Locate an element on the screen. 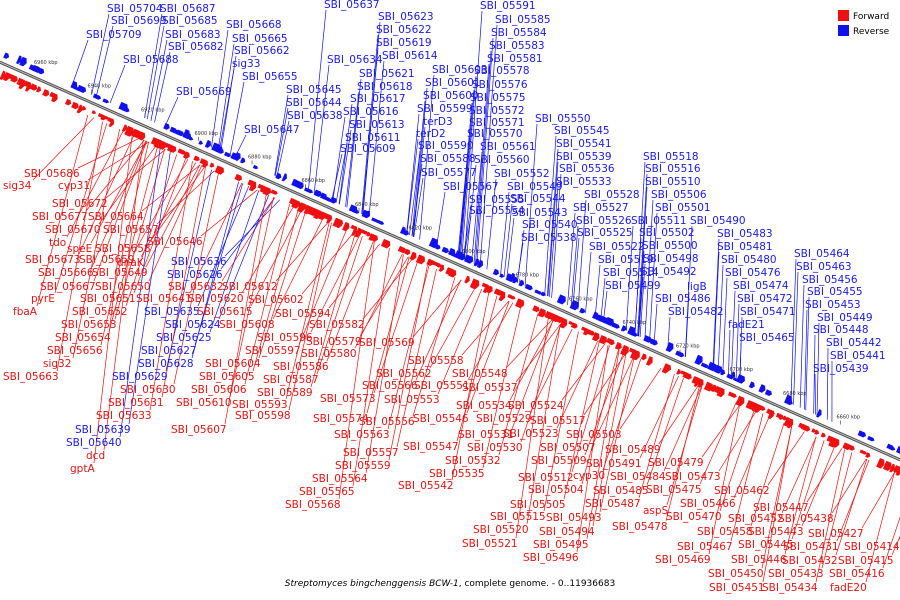  gene-label-sbi_05518: SBI_05518 is located at coordinates (671, 157).